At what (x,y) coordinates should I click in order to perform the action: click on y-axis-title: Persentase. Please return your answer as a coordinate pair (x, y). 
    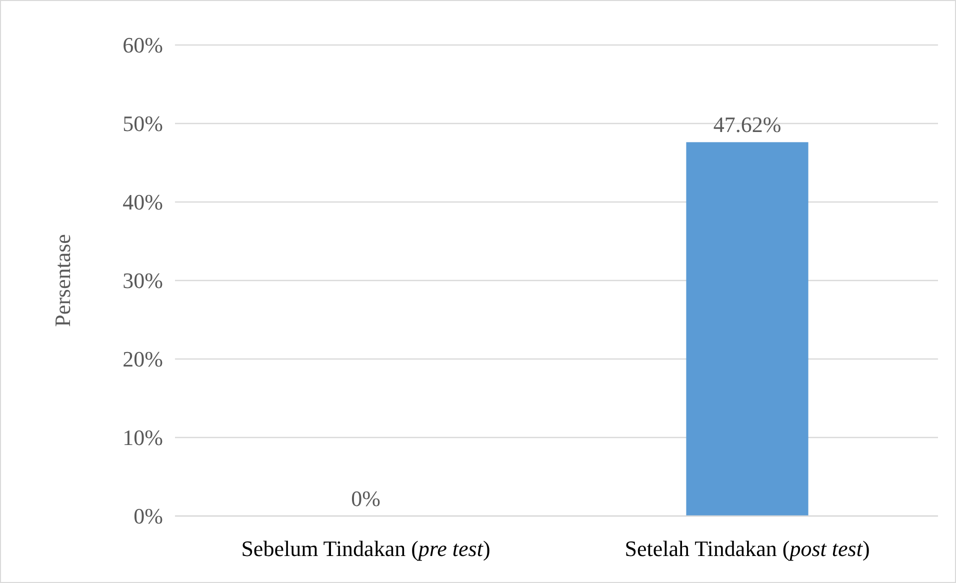
    Looking at the image, I should click on (62, 280).